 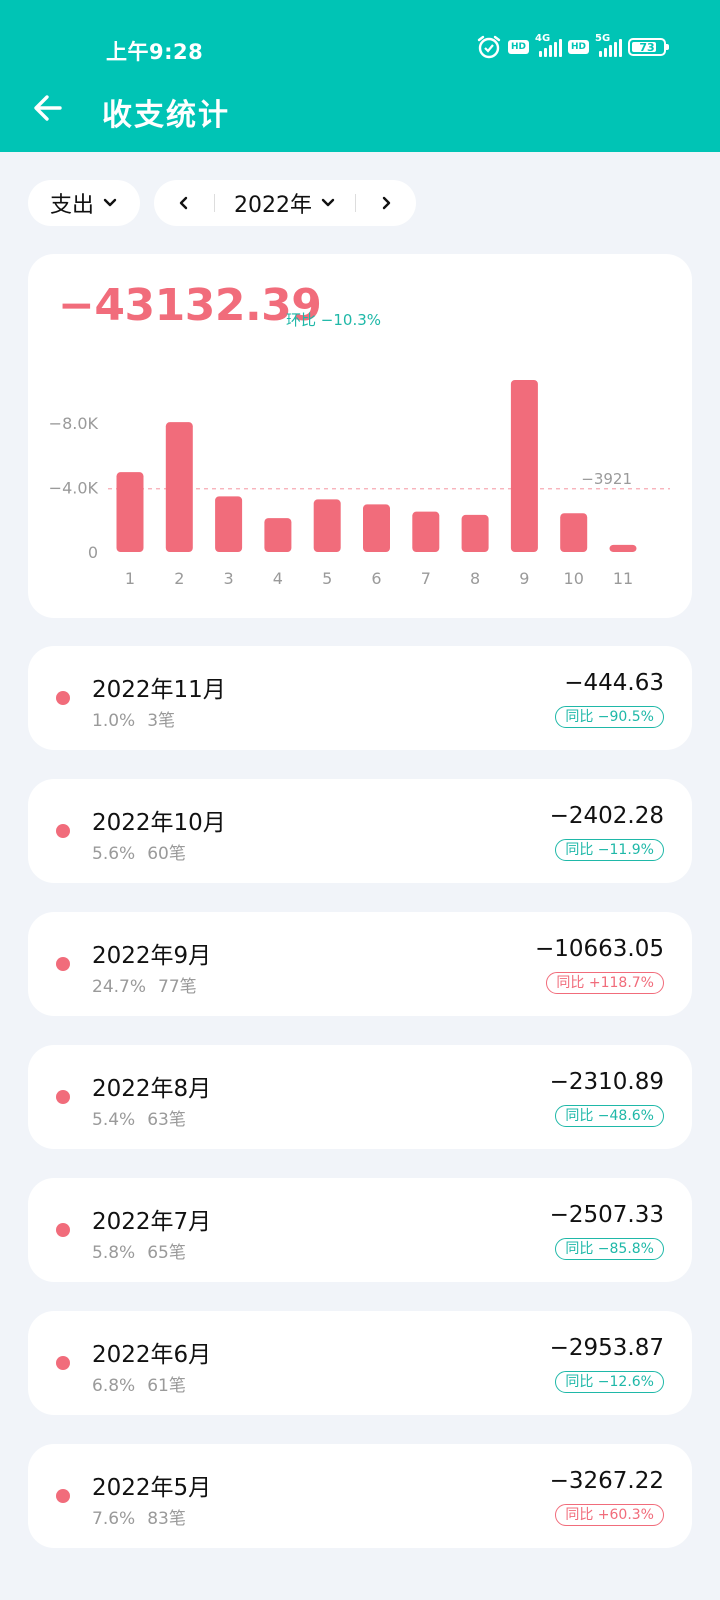 What do you see at coordinates (74, 487) in the screenshot?
I see `y-tick-label: −4.0K` at bounding box center [74, 487].